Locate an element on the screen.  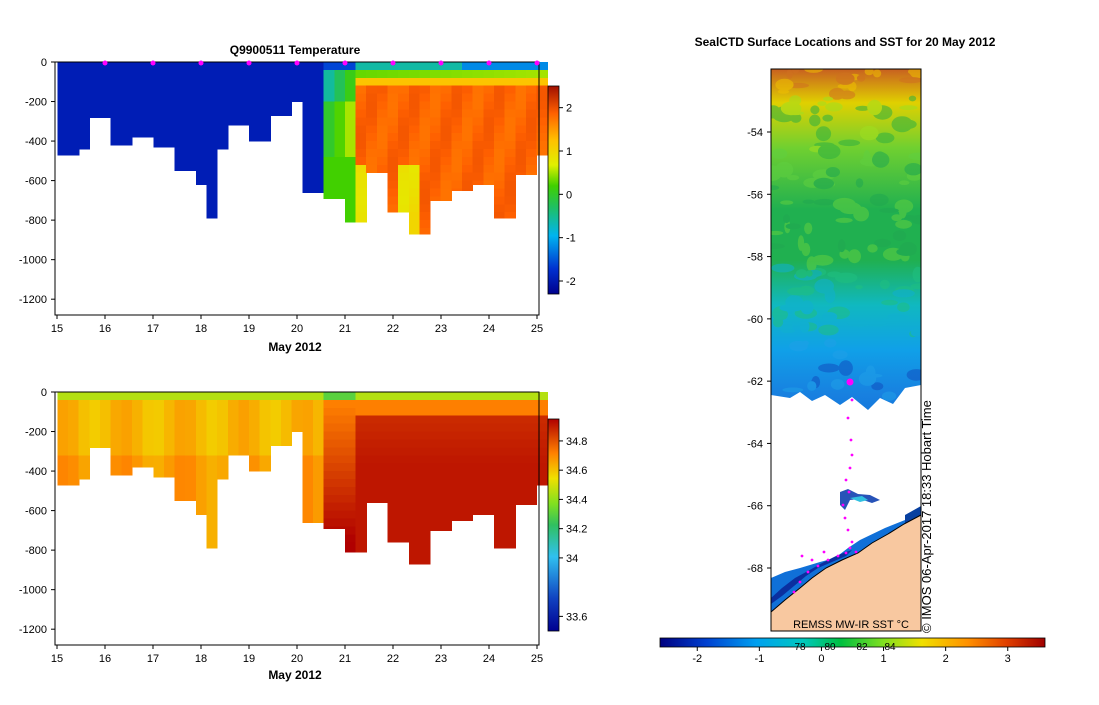
salinity-cb-tick-label: 34.2 is located at coordinates (576, 530).